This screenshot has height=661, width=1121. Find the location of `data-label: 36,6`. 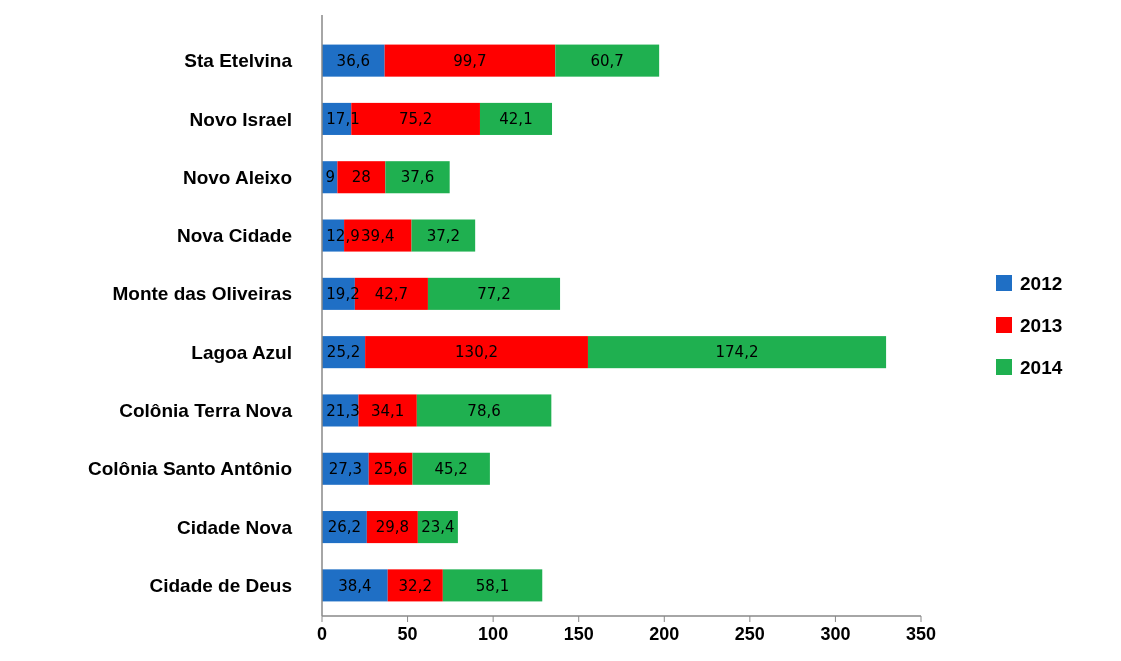

data-label: 36,6 is located at coordinates (353, 60).